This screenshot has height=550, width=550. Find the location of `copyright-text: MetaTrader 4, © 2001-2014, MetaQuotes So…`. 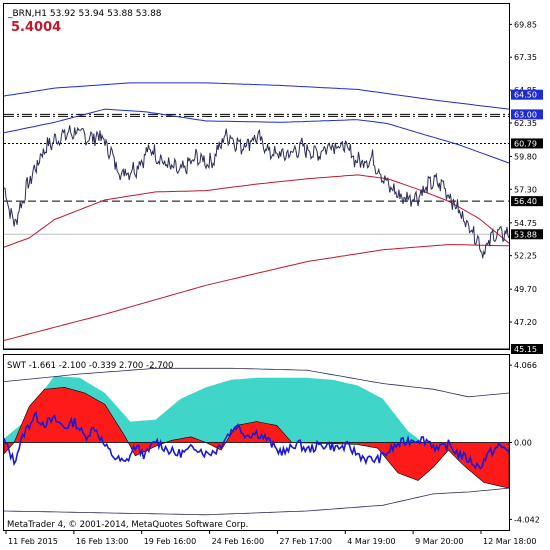

copyright-text: MetaTrader 4, © 2001-2014, MetaQuotes So… is located at coordinates (127, 525).